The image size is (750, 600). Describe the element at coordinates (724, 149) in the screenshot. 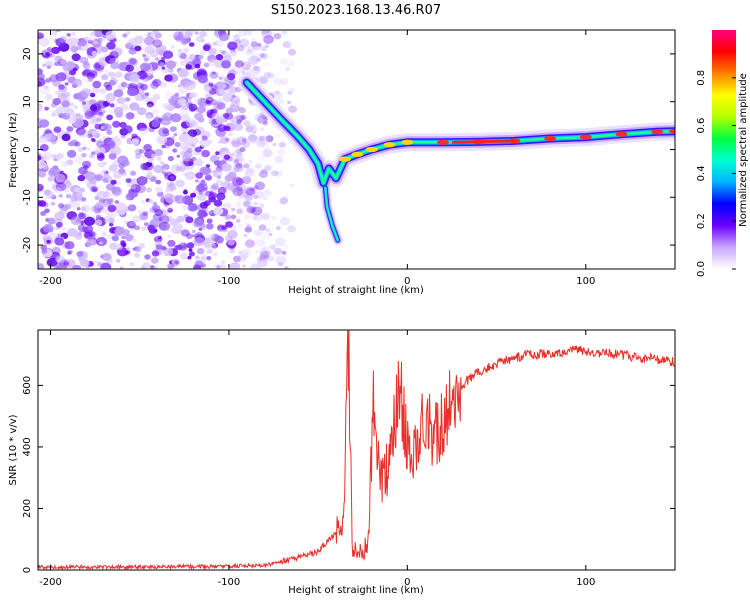

I see `colorbar-gradient` at that location.